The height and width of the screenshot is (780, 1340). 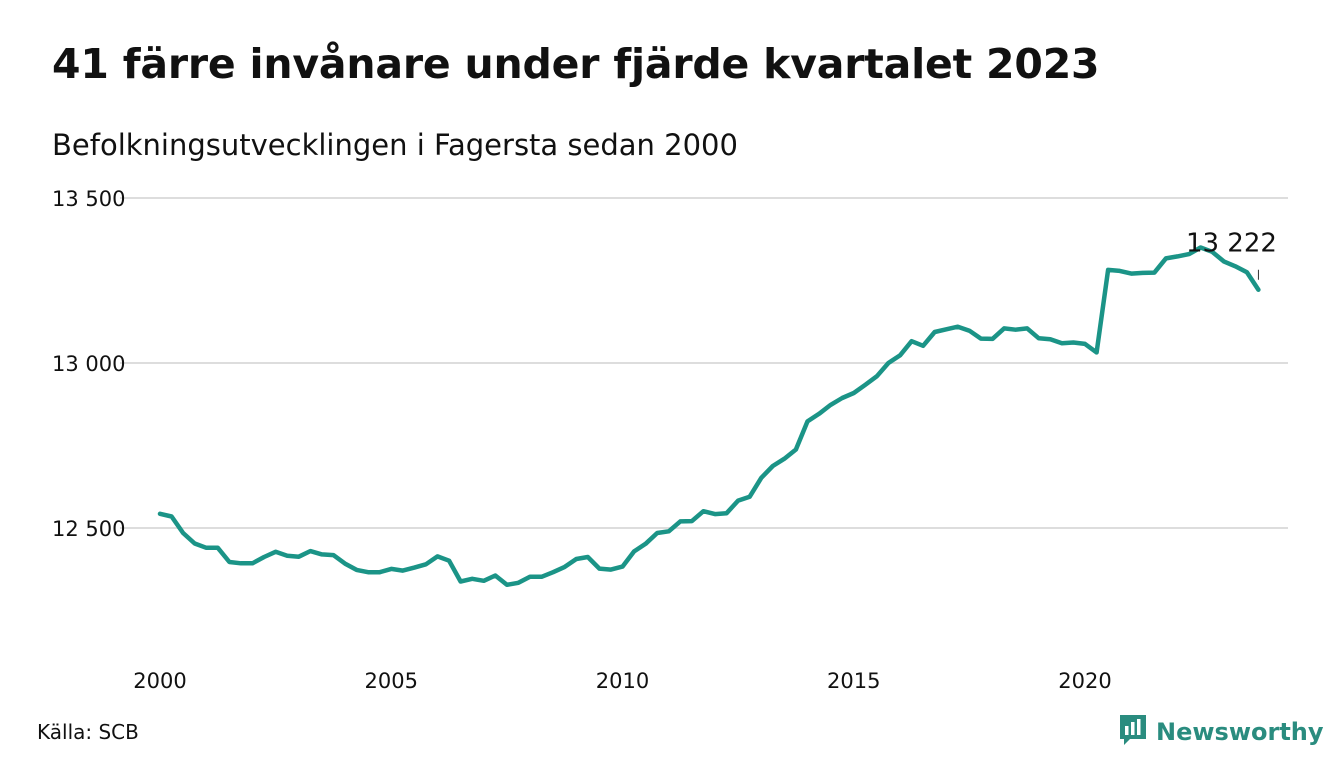 I want to click on brand-logo: Newsworthy, so click(x=1221, y=732).